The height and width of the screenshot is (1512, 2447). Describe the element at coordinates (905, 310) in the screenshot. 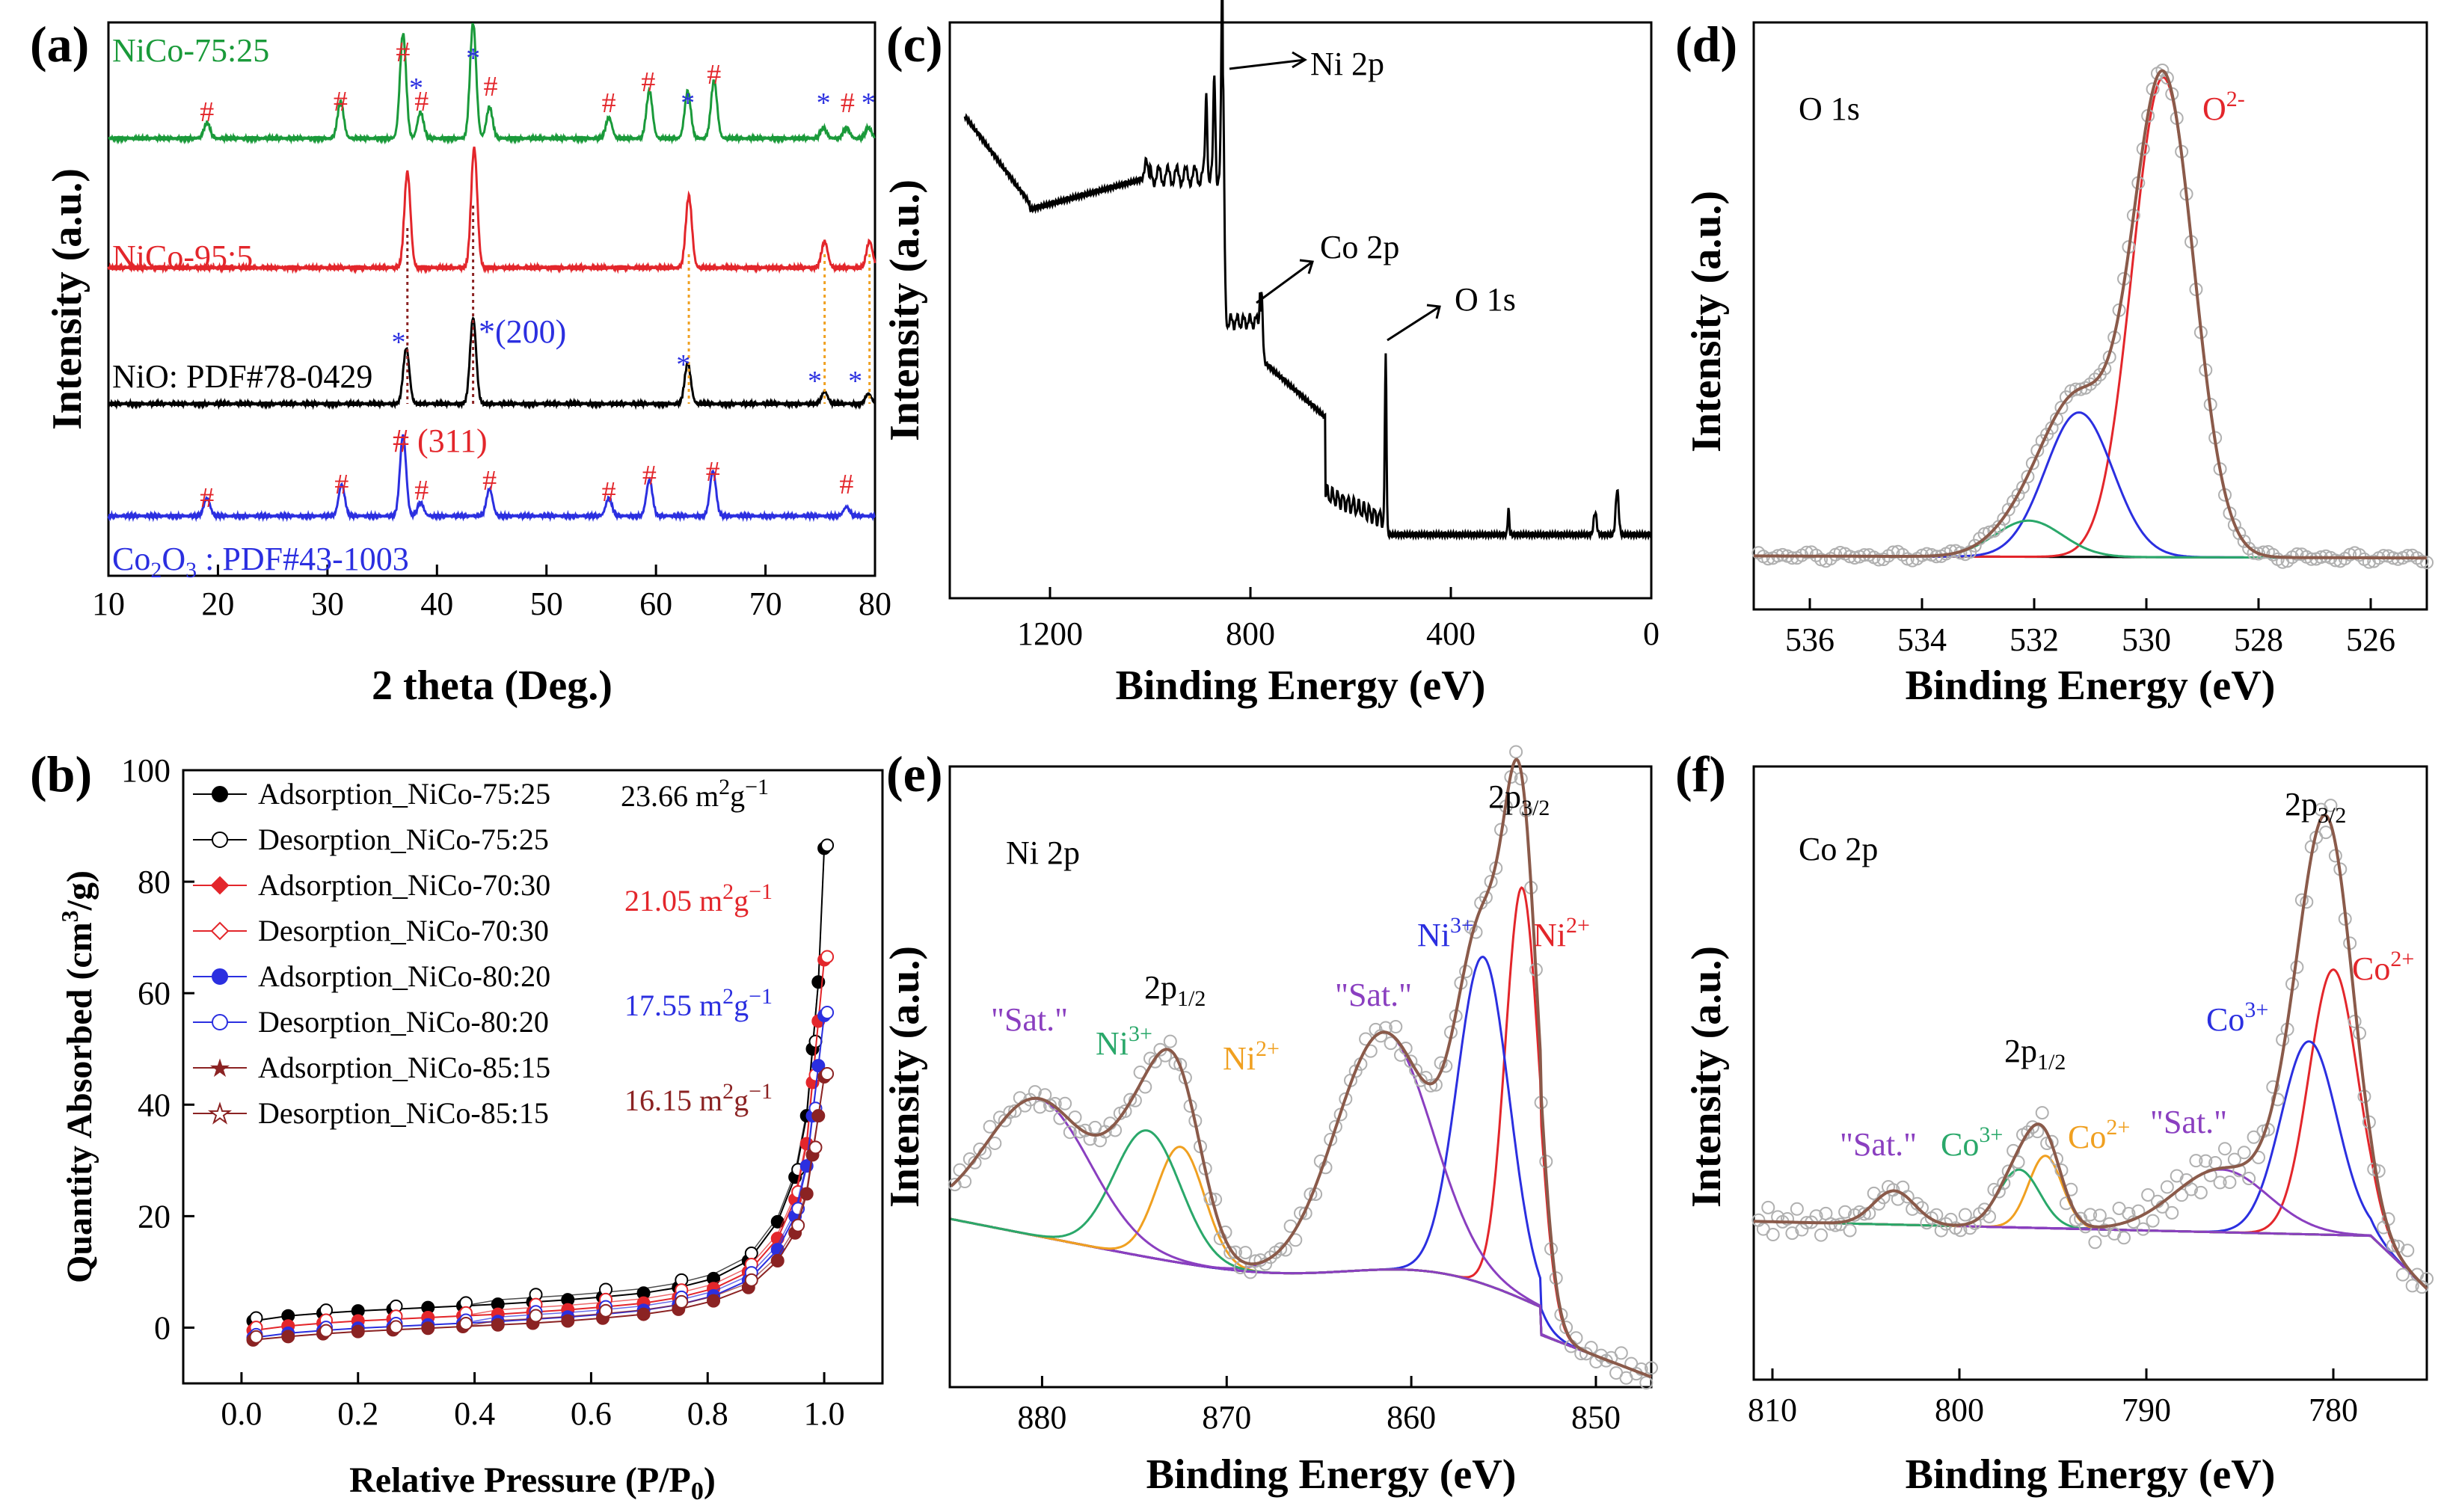

I see `c-ylabel: Intensity (a.u.)` at that location.